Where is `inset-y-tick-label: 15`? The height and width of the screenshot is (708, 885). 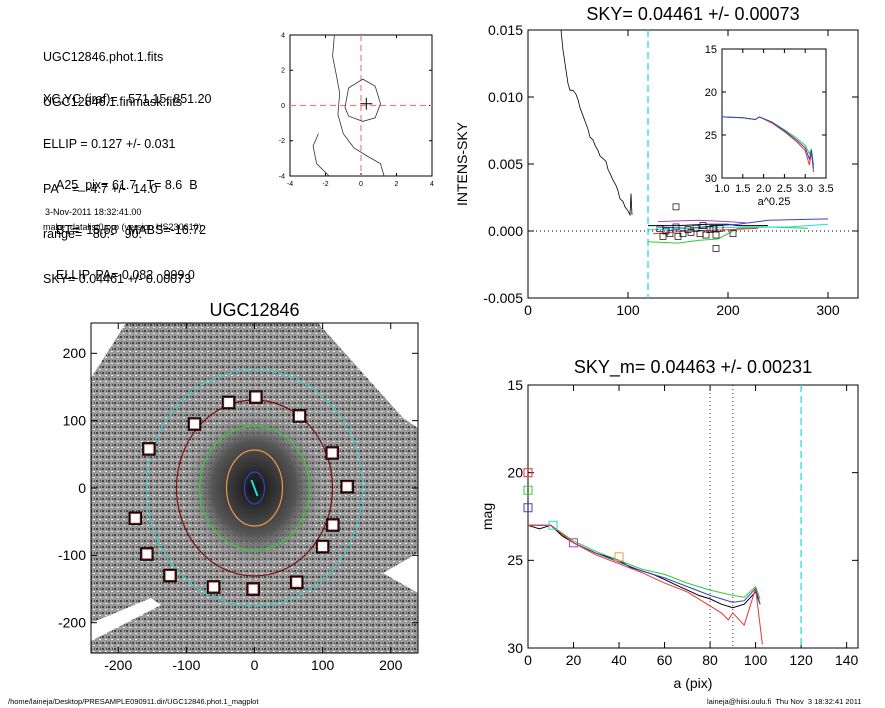 inset-y-tick-label: 15 is located at coordinates (711, 50).